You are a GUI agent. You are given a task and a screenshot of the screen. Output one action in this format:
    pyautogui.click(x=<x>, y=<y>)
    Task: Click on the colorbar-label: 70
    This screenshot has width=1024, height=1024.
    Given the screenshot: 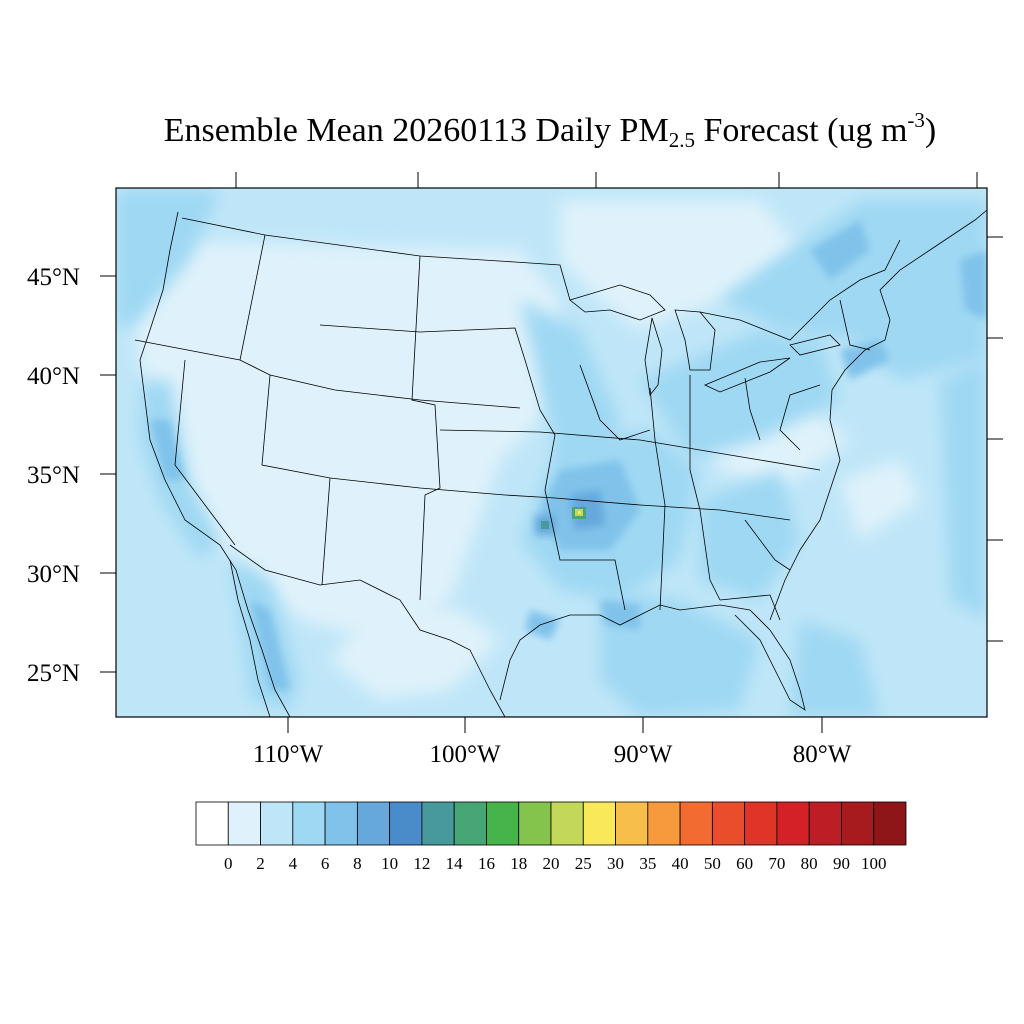 What is the action you would take?
    pyautogui.click(x=776, y=863)
    